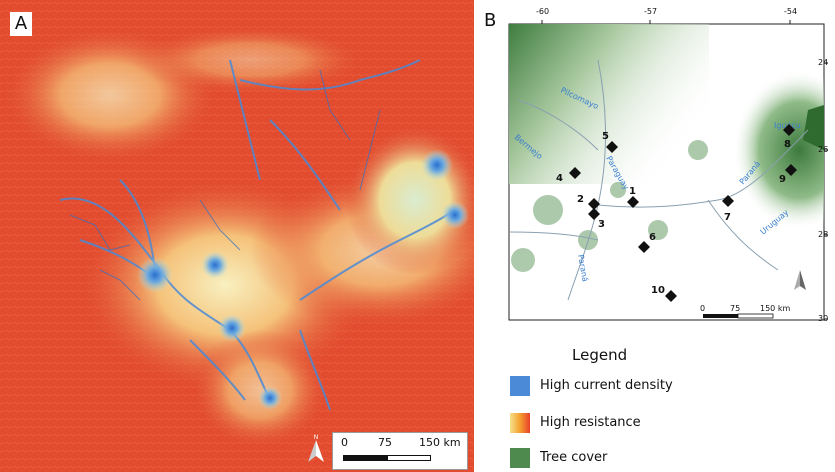 Image resolution: width=835 pixels, height=472 pixels. Describe the element at coordinates (823, 149) in the screenshot. I see `lat-tick-2: 26` at that location.